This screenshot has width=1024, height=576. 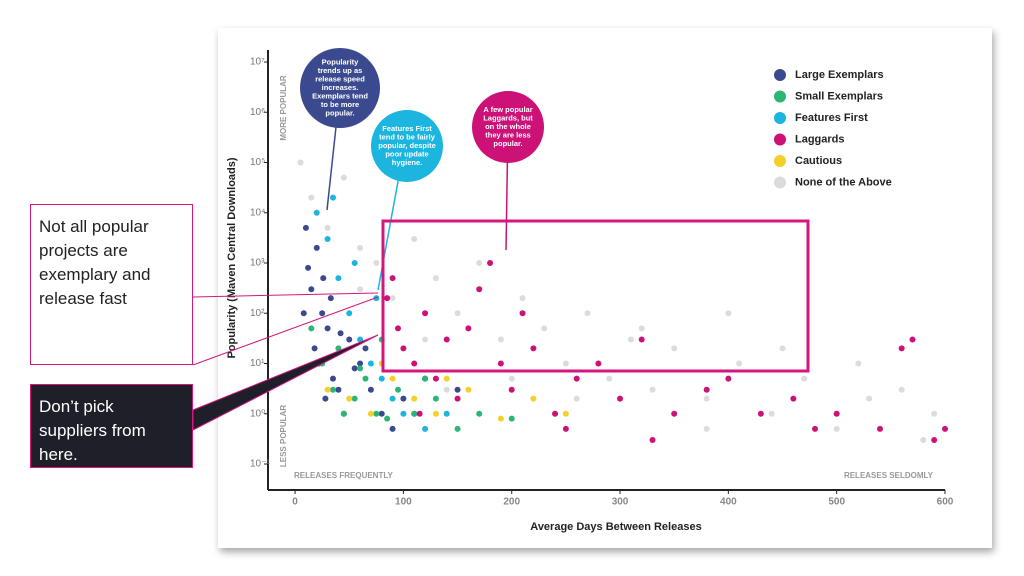 What do you see at coordinates (406, 153) in the screenshot?
I see `bubble-text: poor update` at bounding box center [406, 153].